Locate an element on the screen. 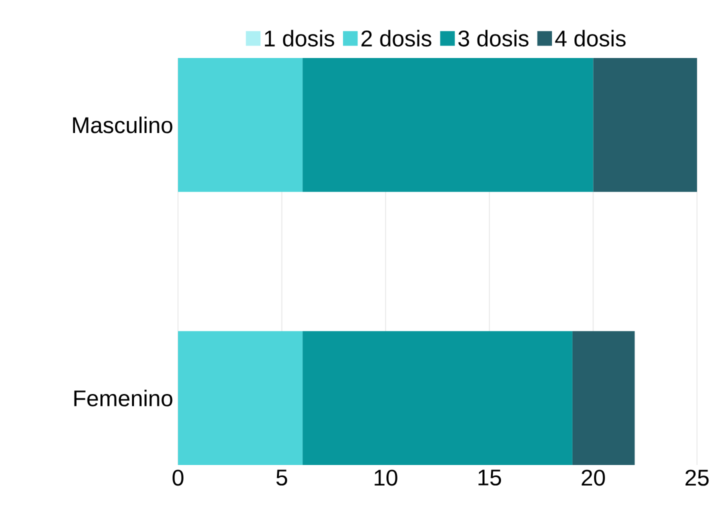 The width and height of the screenshot is (715, 514). x-tick-label: 20 is located at coordinates (593, 478).